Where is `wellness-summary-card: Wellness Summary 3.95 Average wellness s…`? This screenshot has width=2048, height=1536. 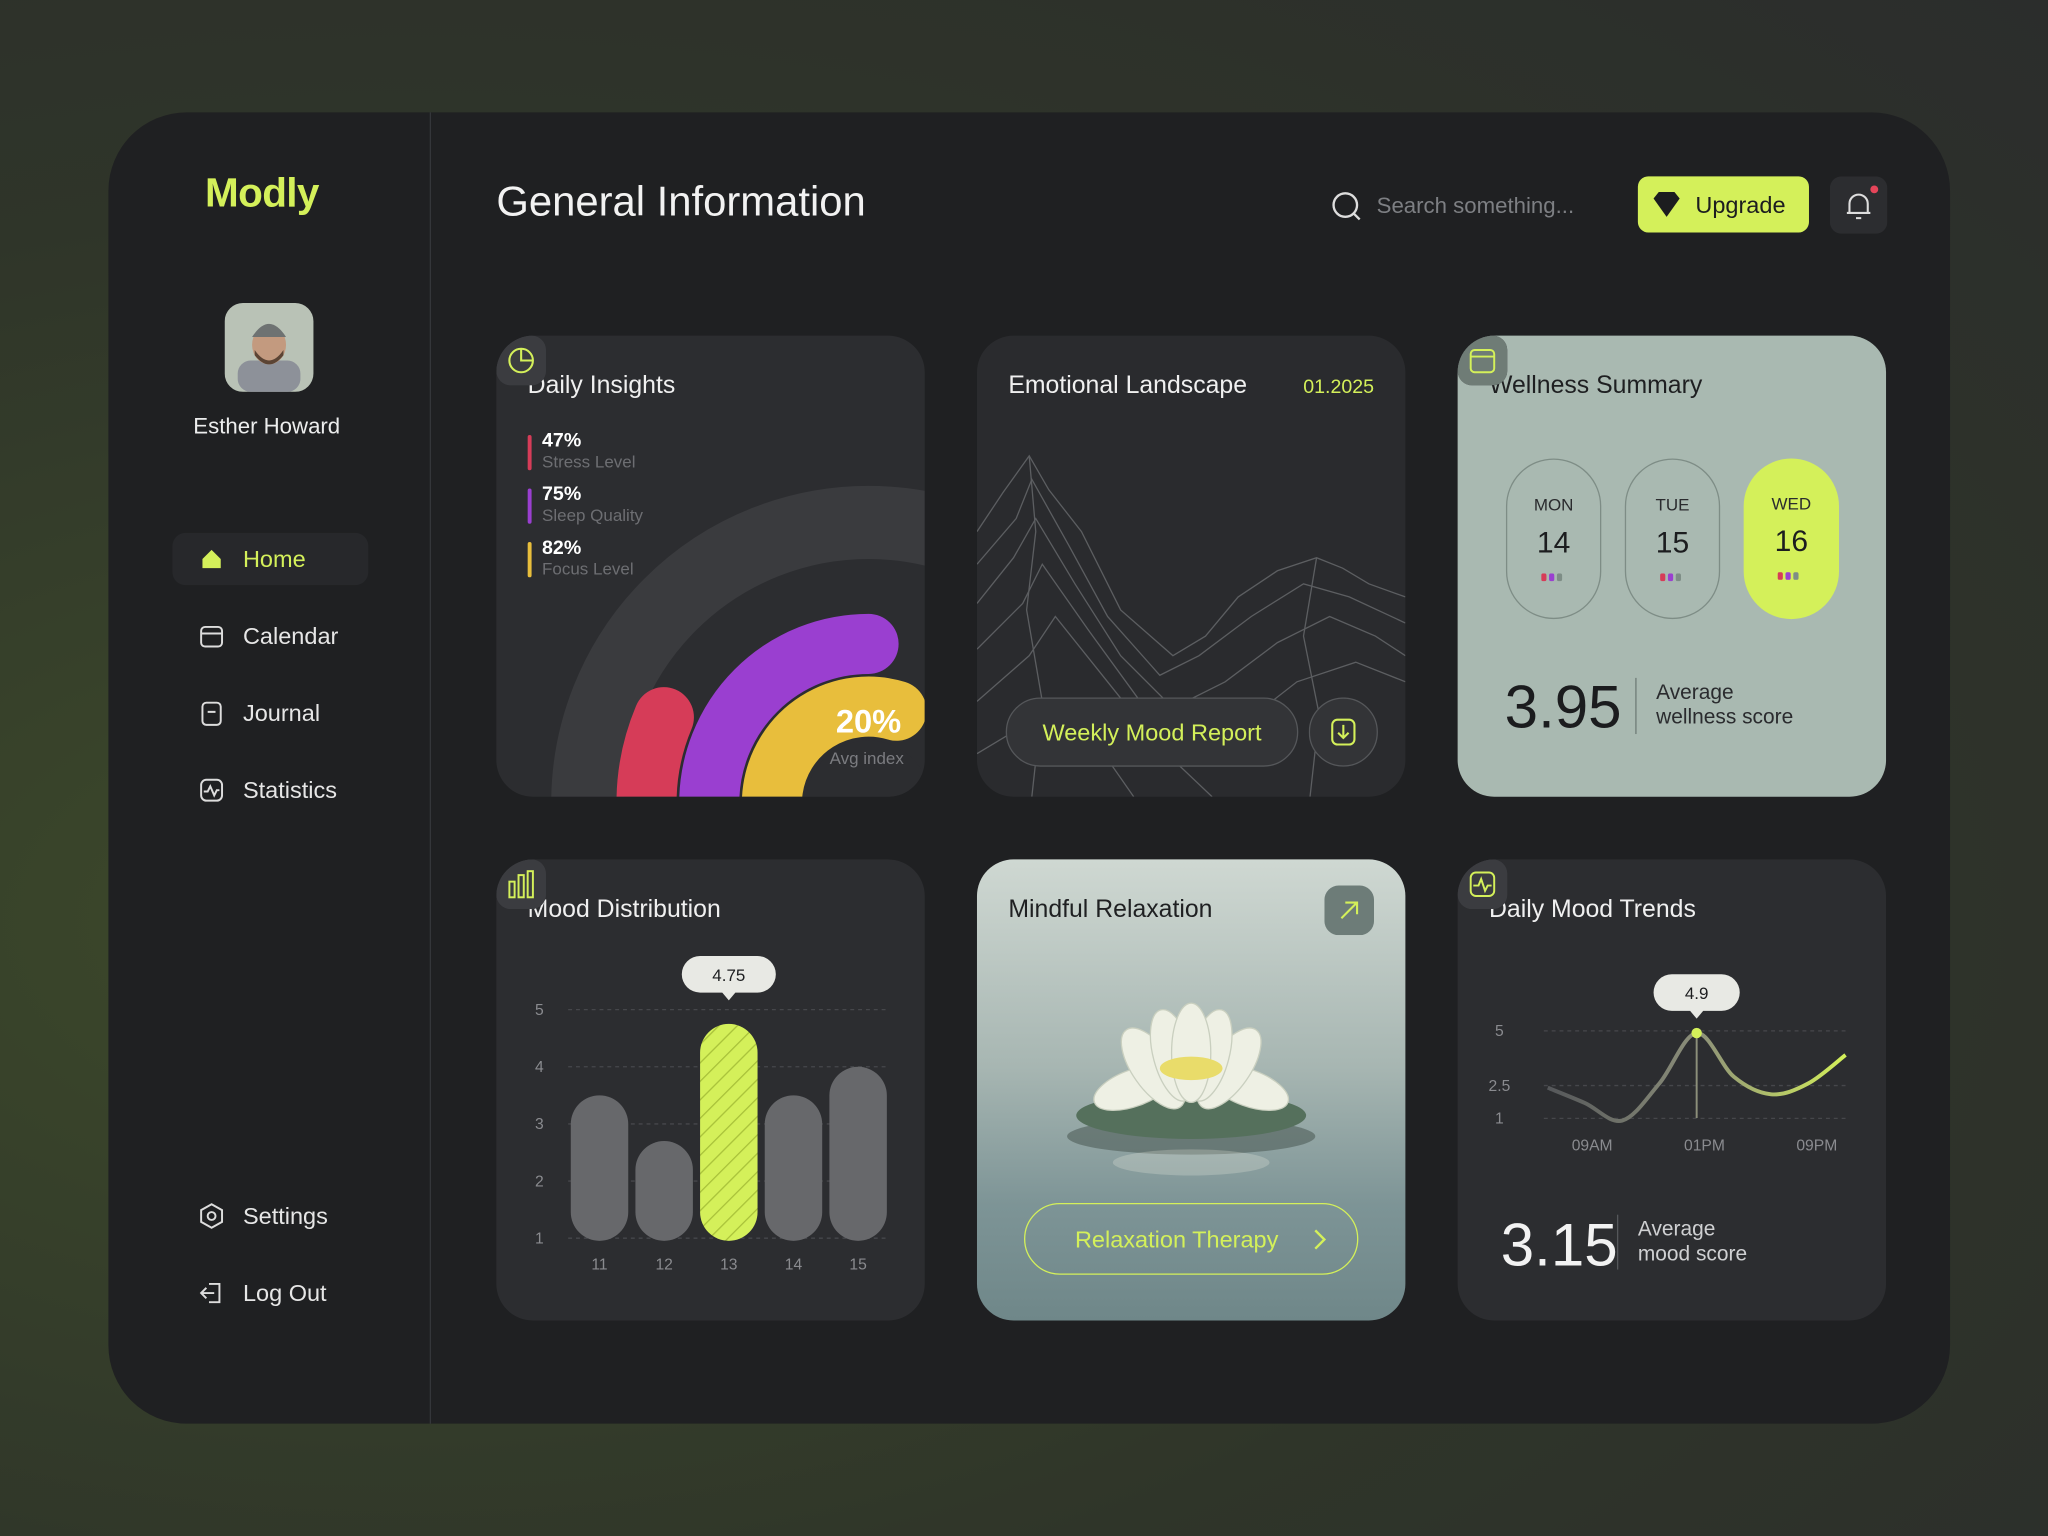 wellness-summary-card: Wellness Summary 3.95 Average wellness s… is located at coordinates (1672, 566).